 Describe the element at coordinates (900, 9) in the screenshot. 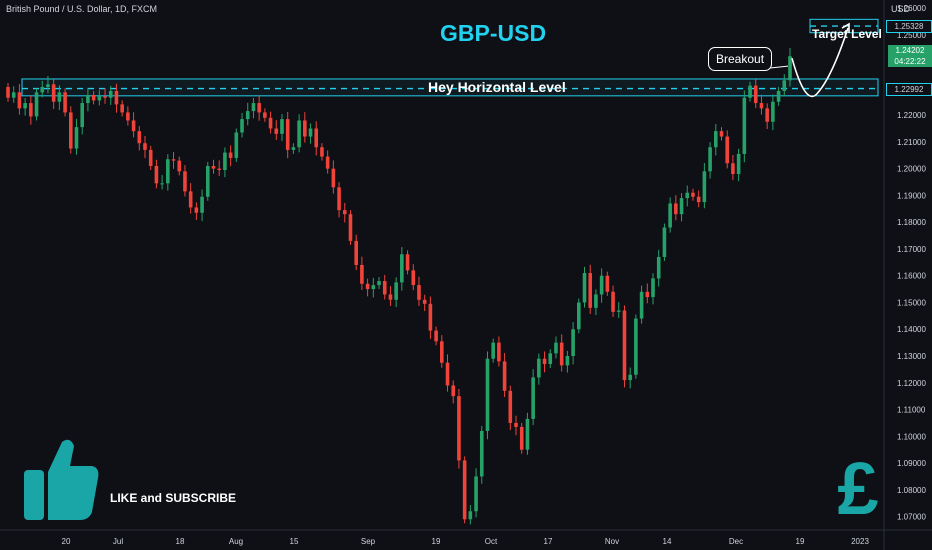

I see `currency-label: USD` at that location.